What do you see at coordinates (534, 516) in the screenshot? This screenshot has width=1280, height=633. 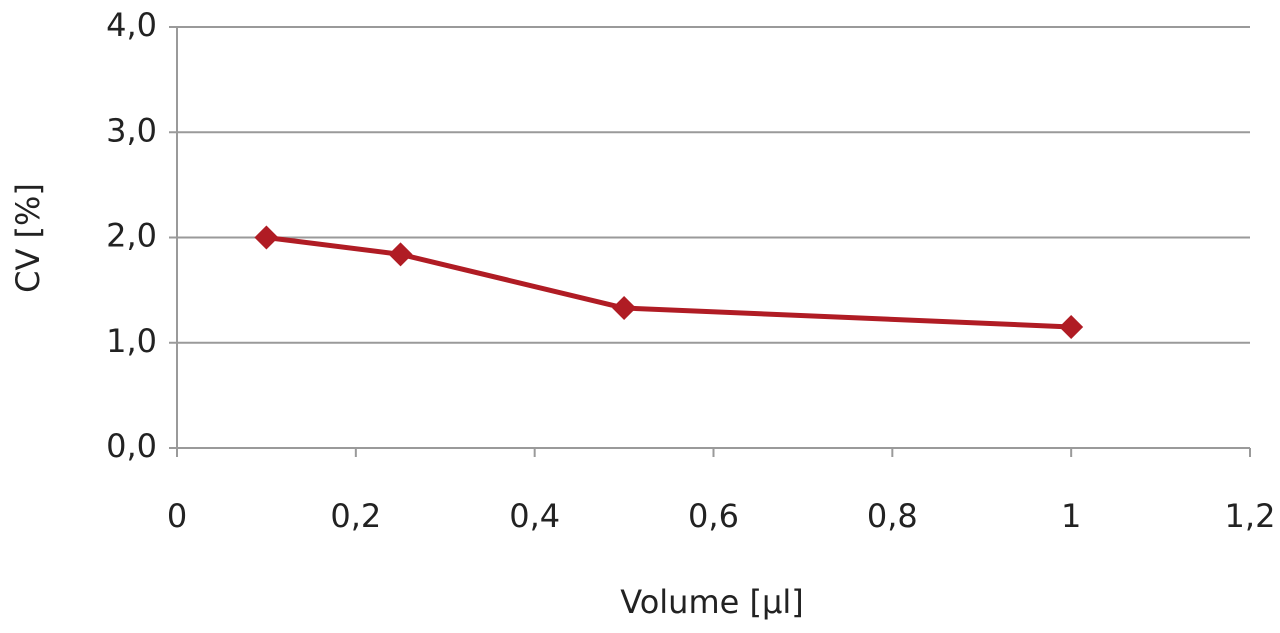 I see `x-tick-label: 0,4` at bounding box center [534, 516].